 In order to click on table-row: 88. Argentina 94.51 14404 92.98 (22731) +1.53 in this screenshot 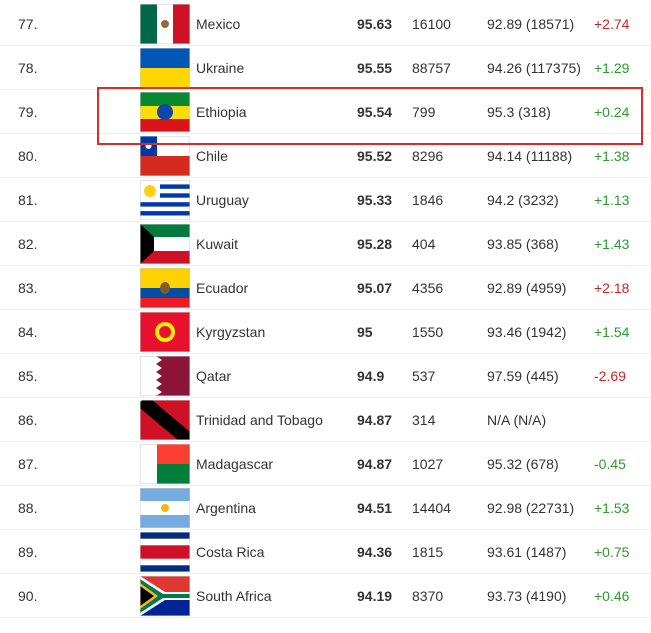, I will do `click(325, 508)`.